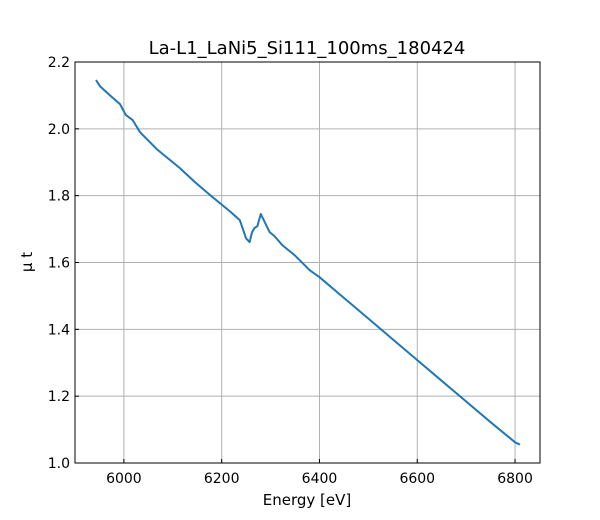 Image resolution: width=600 pixels, height=520 pixels. What do you see at coordinates (59, 197) in the screenshot?
I see `y-tick-label: 1.8` at bounding box center [59, 197].